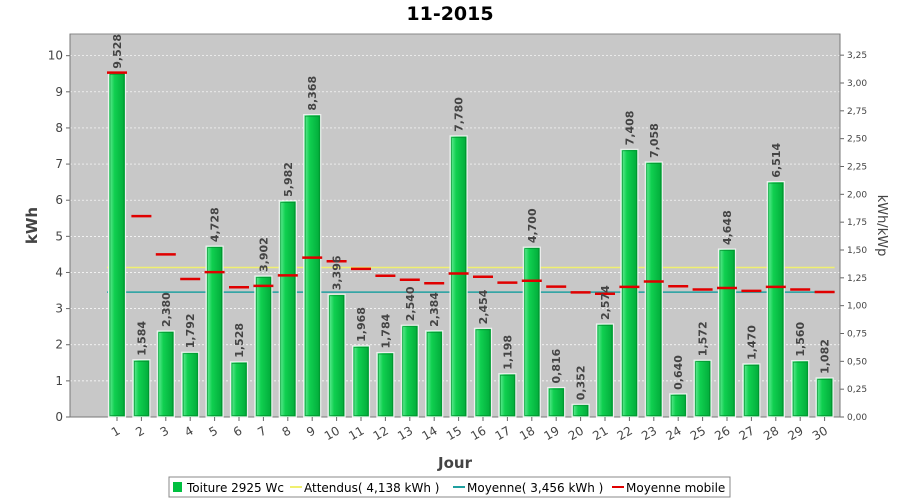 Image resolution: width=900 pixels, height=504 pixels. I want to click on x-tick-label: 30, so click(820, 433).